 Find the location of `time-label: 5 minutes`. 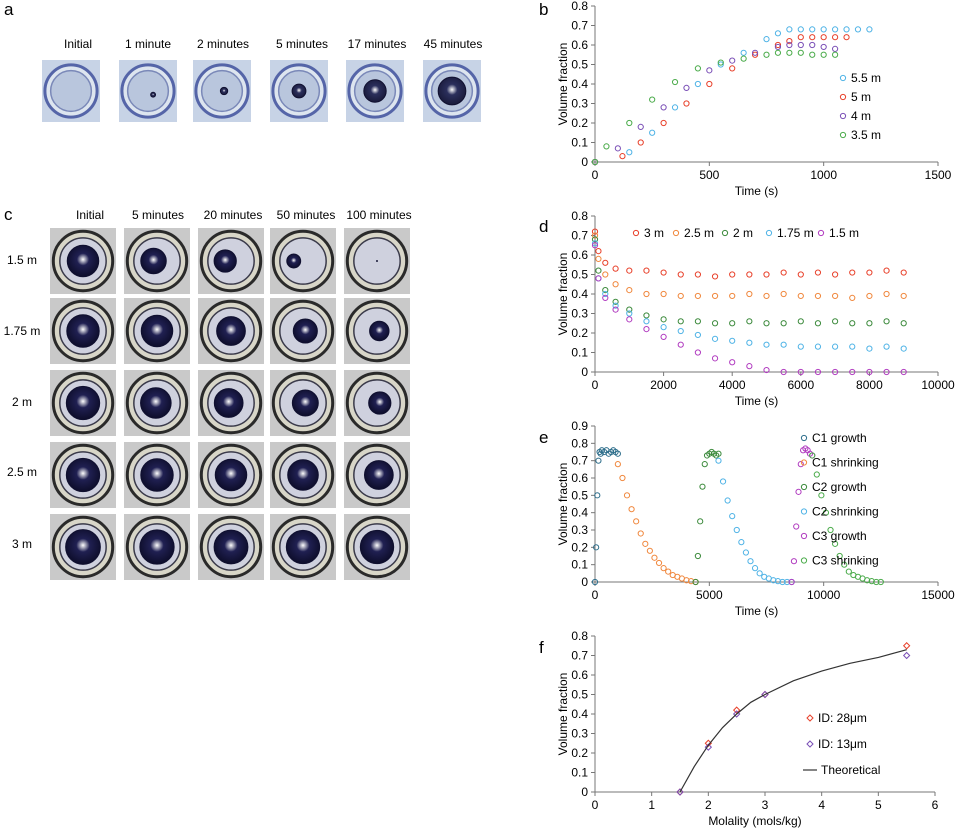

time-label: 5 minutes is located at coordinates (302, 44).